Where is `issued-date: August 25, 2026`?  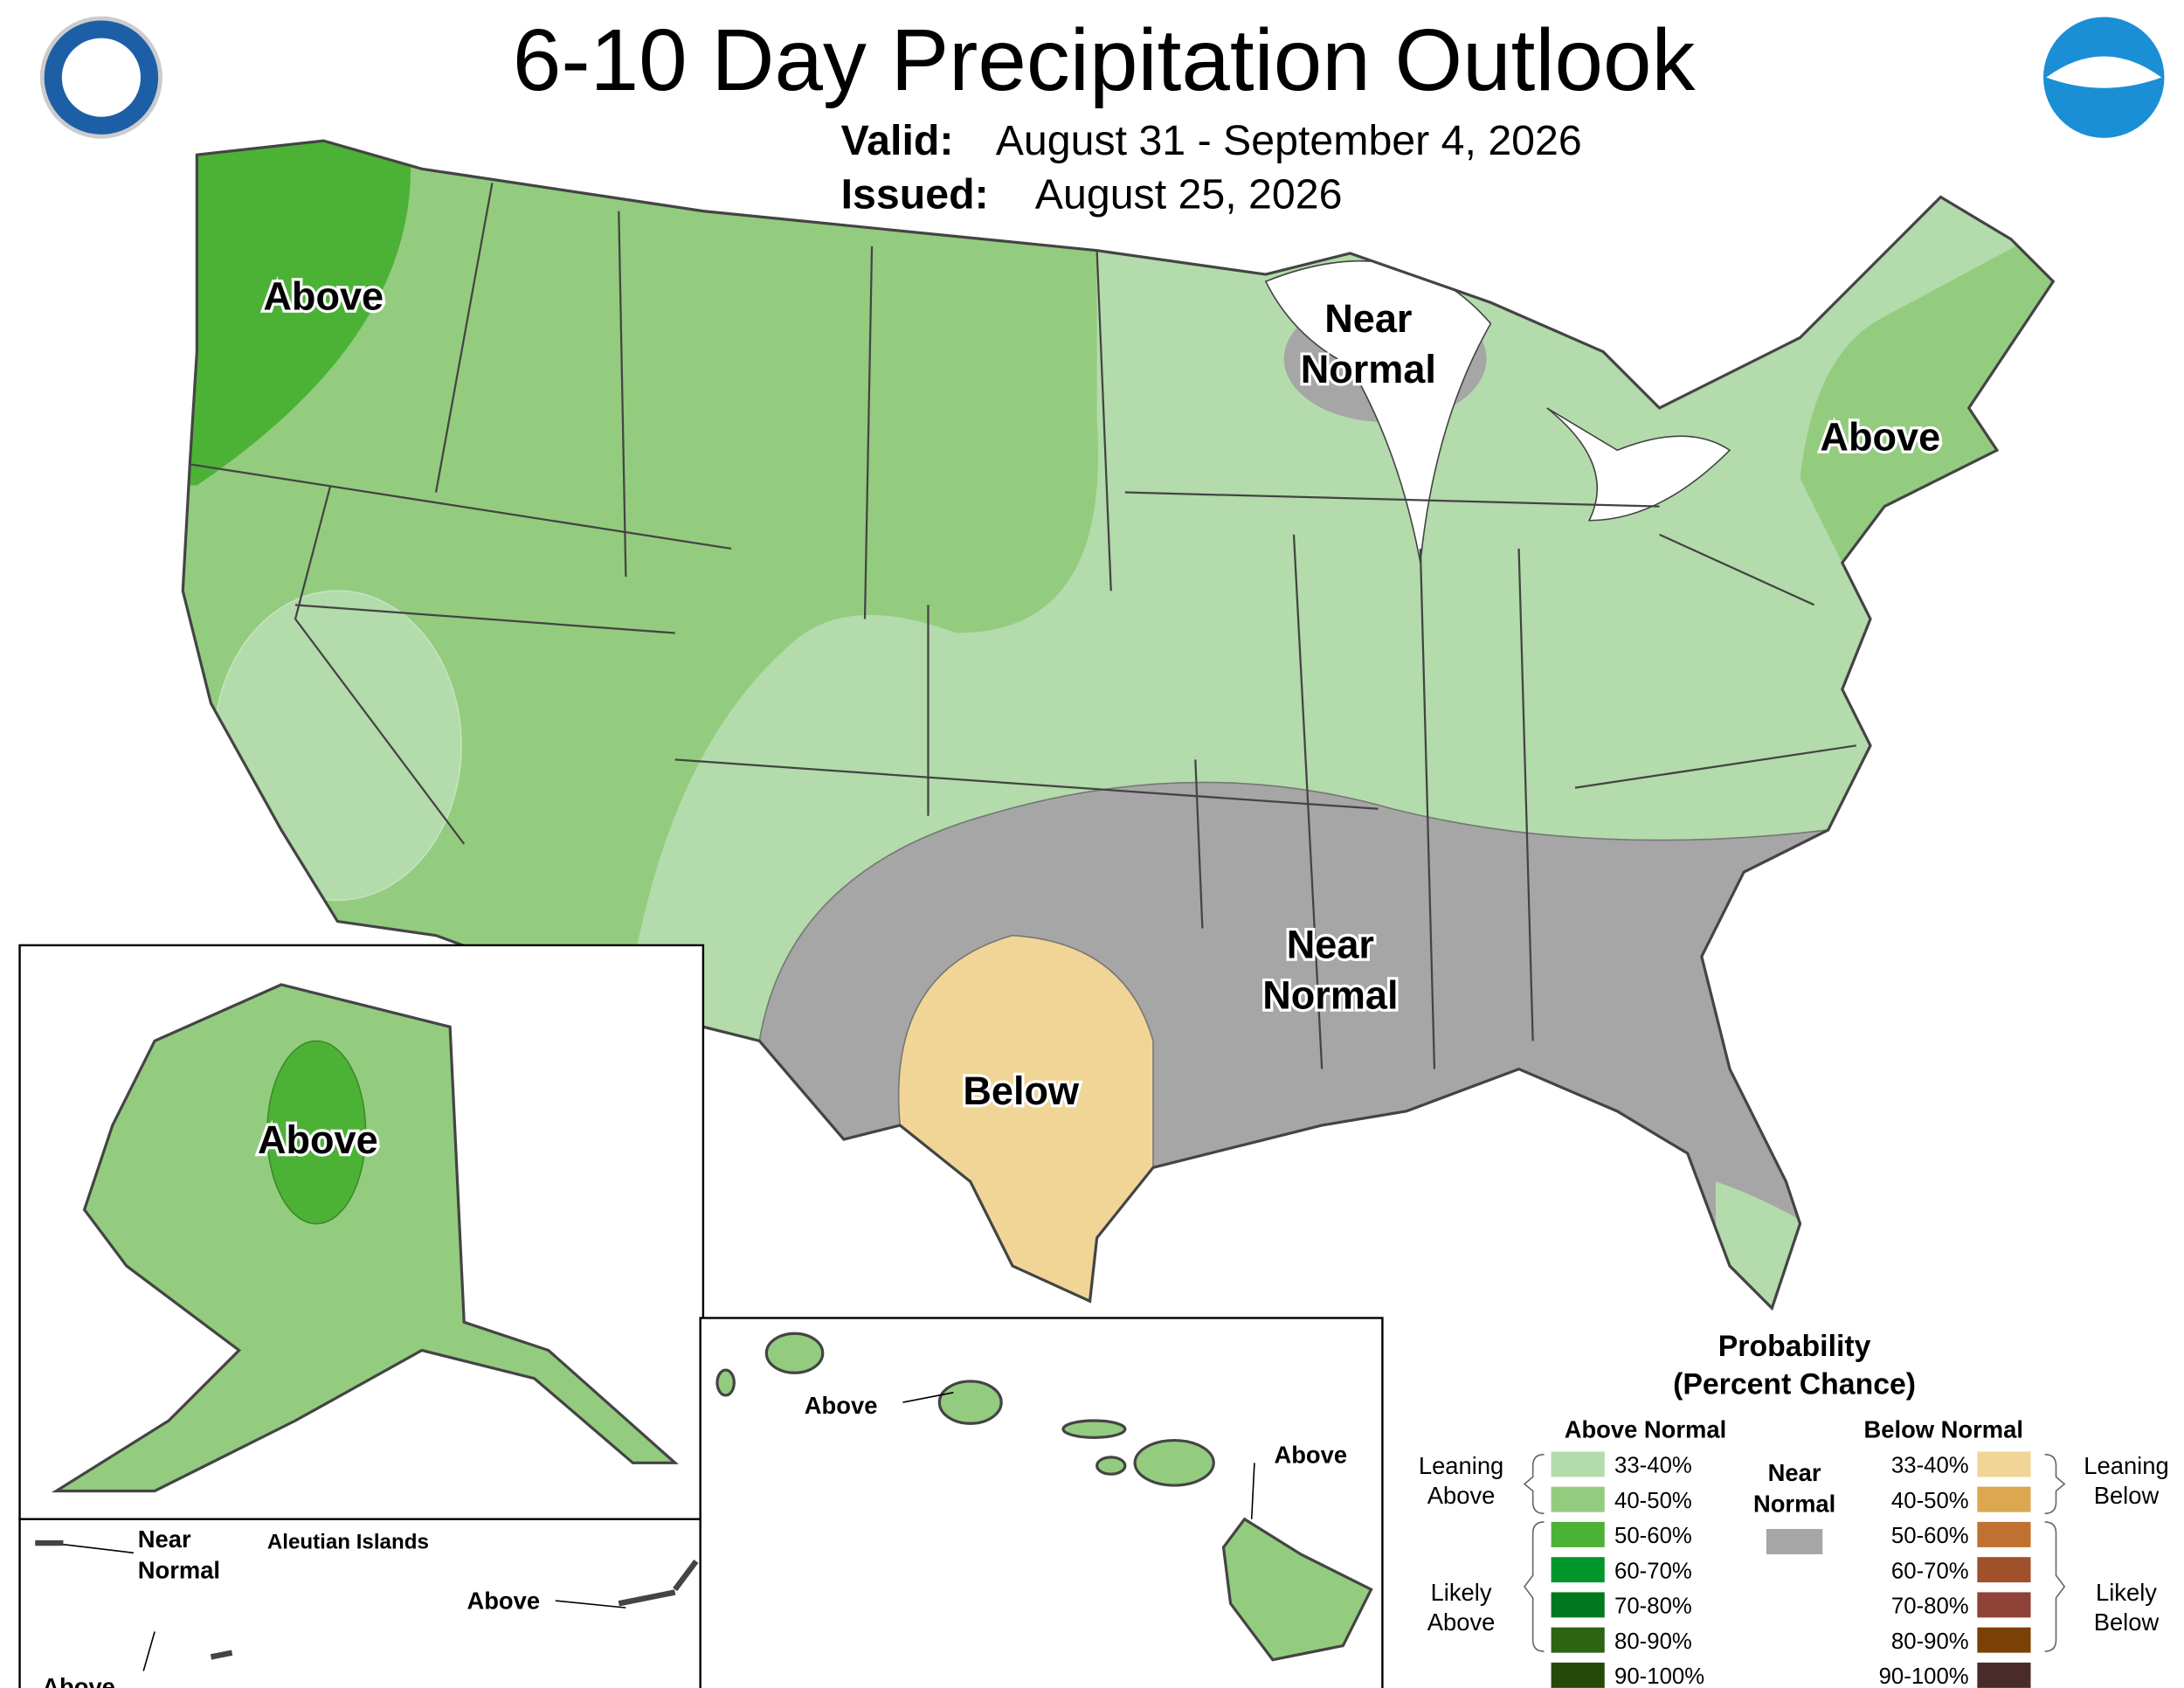
issued-date: August 25, 2026 is located at coordinates (1189, 194).